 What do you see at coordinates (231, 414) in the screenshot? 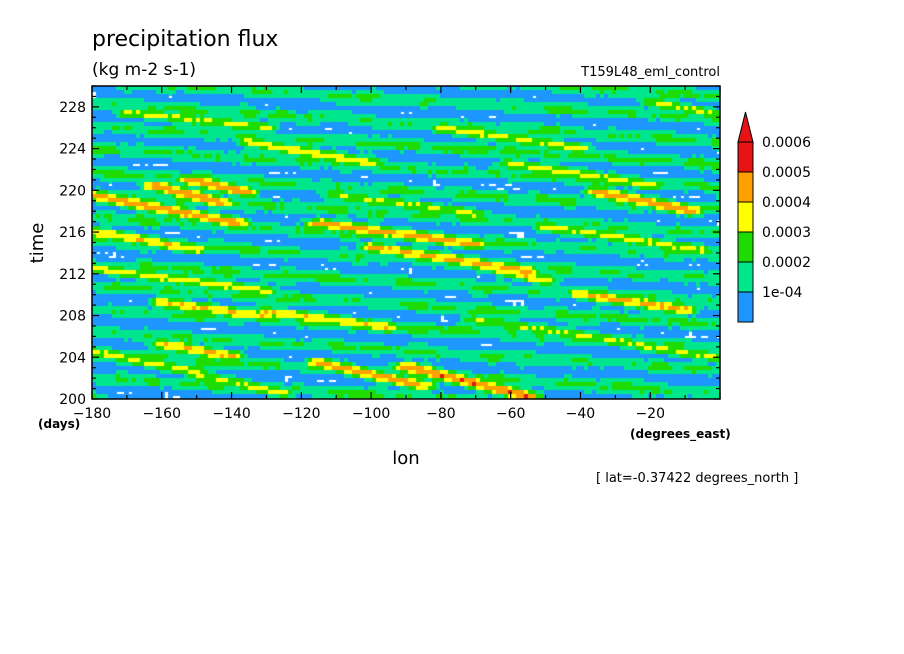
I see `x-tick-label: −140` at bounding box center [231, 414].